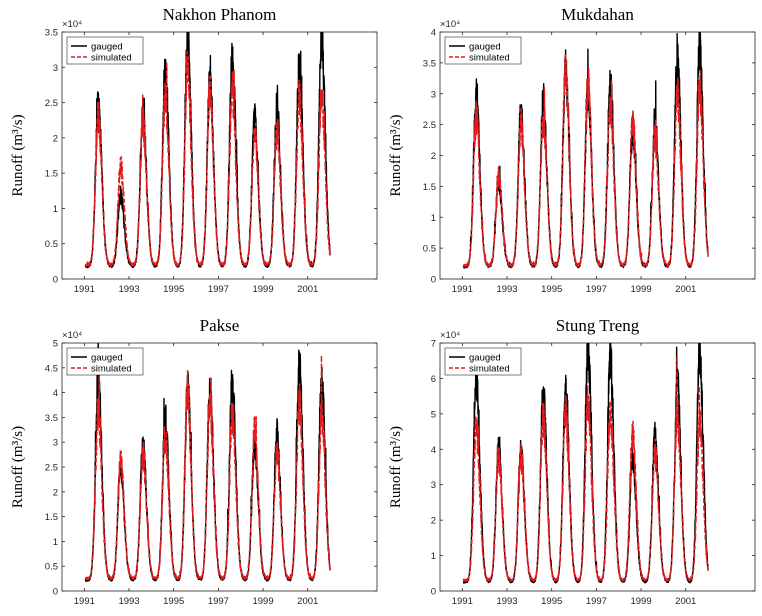 The image size is (762, 616). Describe the element at coordinates (598, 325) in the screenshot. I see `chart-title: Stung Treng` at that location.